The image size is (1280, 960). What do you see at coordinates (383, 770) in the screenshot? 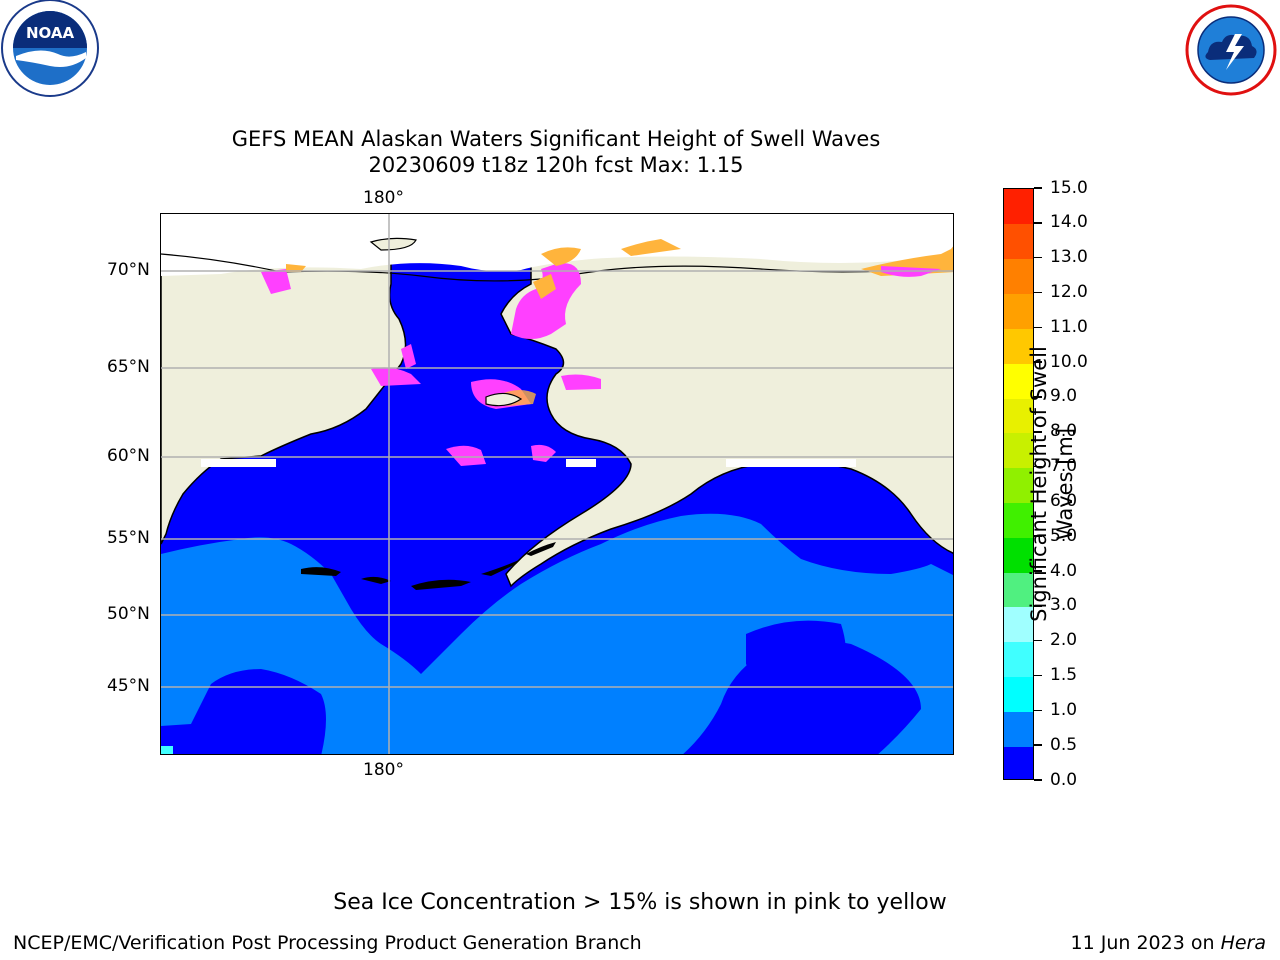
I see `lon-label-bottom: 180°` at bounding box center [383, 770].